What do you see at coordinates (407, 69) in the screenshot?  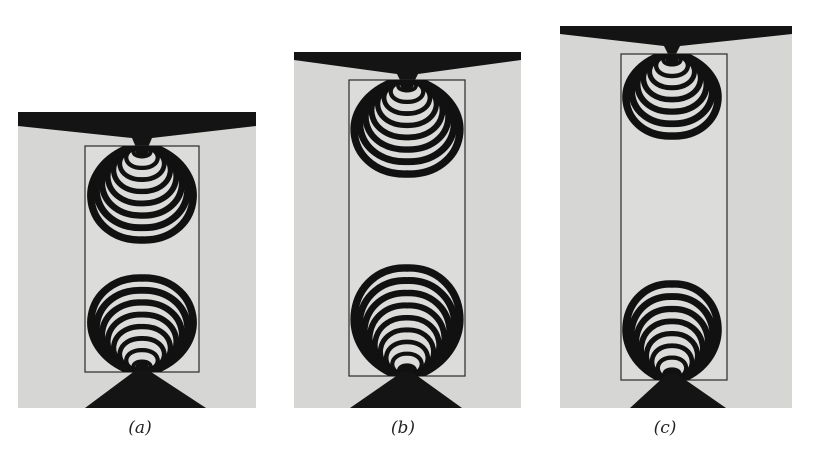 I see `panel-b-top-anvil` at bounding box center [407, 69].